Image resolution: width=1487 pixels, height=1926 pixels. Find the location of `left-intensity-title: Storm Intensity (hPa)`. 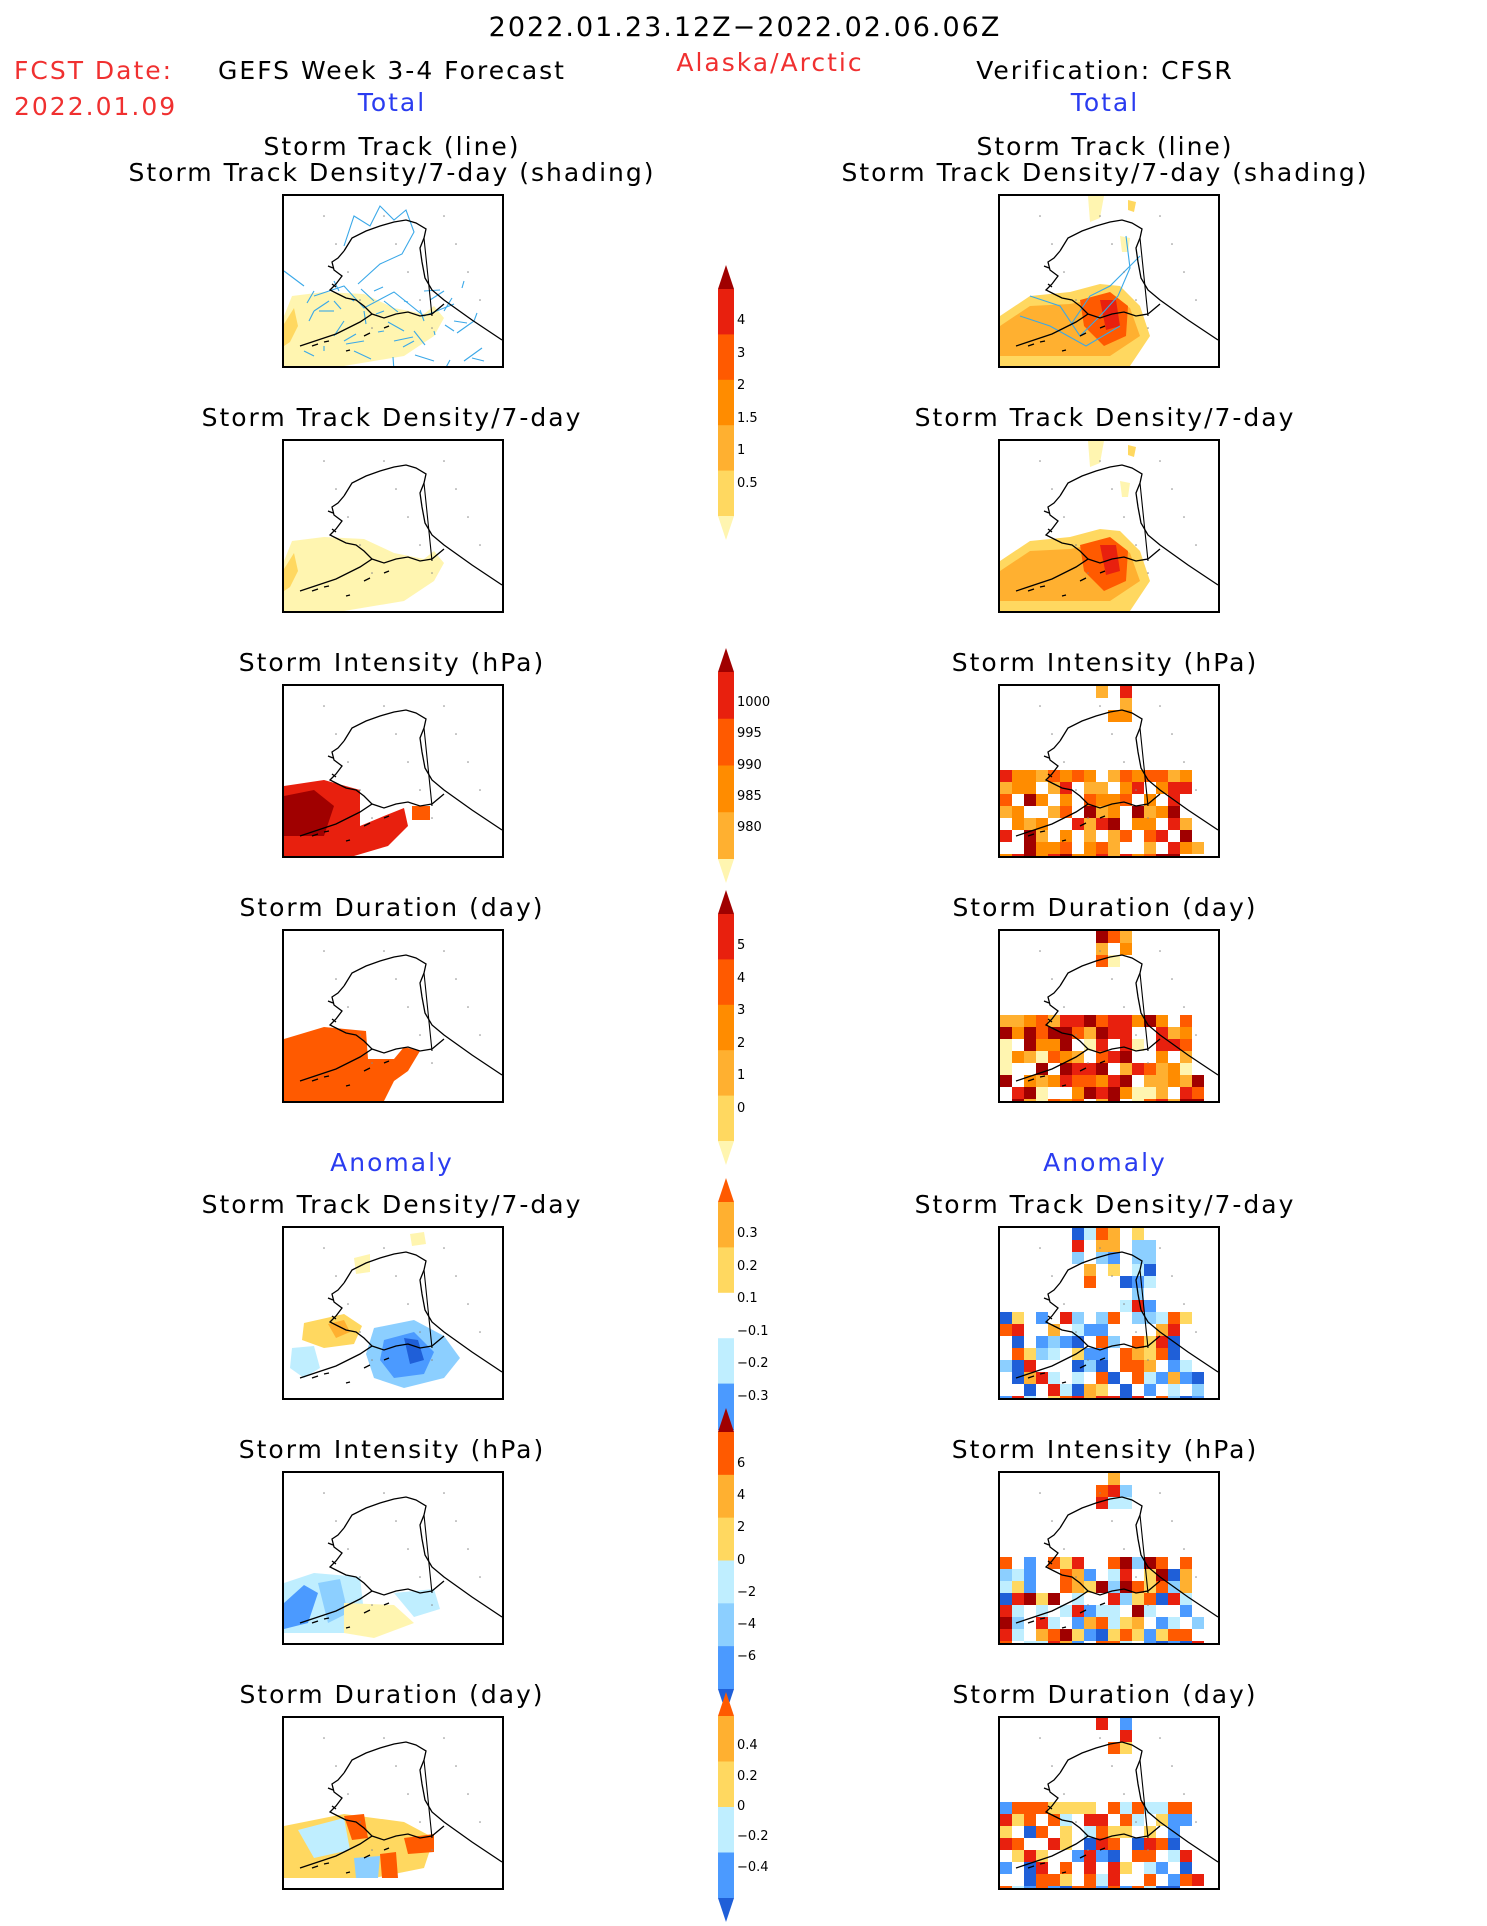

left-intensity-title: Storm Intensity (hPa) is located at coordinates (392, 662).